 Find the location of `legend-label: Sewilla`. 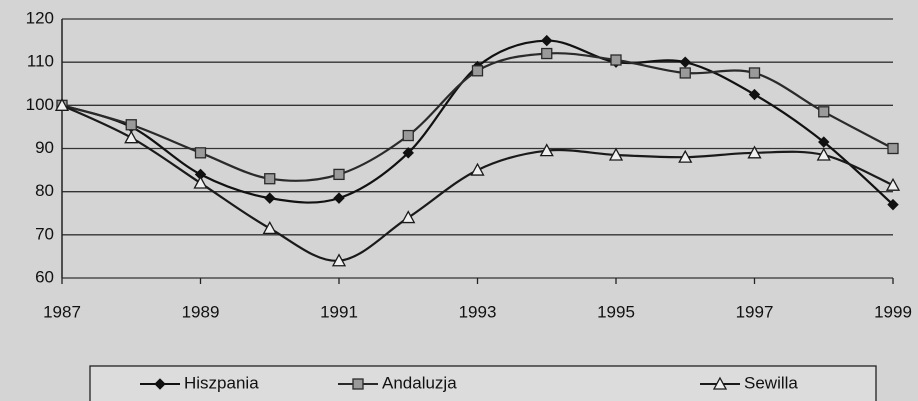

legend-label: Sewilla is located at coordinates (771, 382).